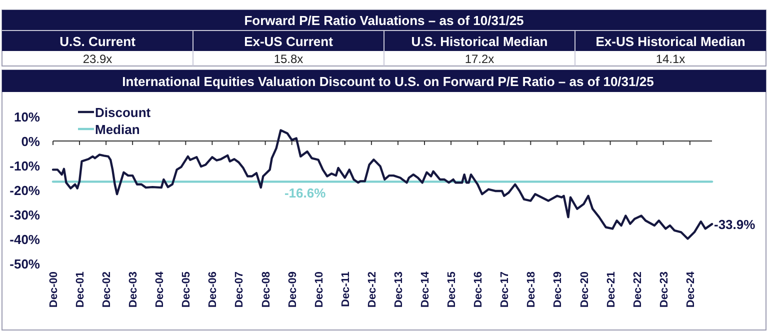 The height and width of the screenshot is (333, 768). I want to click on category-label: Ex-US Historical Median, so click(671, 41).